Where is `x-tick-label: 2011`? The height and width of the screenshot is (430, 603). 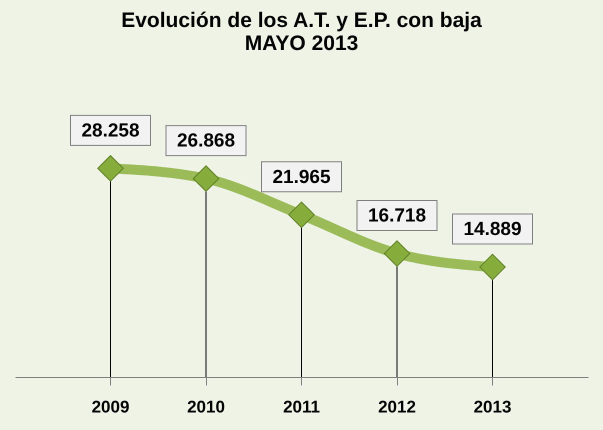
x-tick-label: 2011 is located at coordinates (301, 407).